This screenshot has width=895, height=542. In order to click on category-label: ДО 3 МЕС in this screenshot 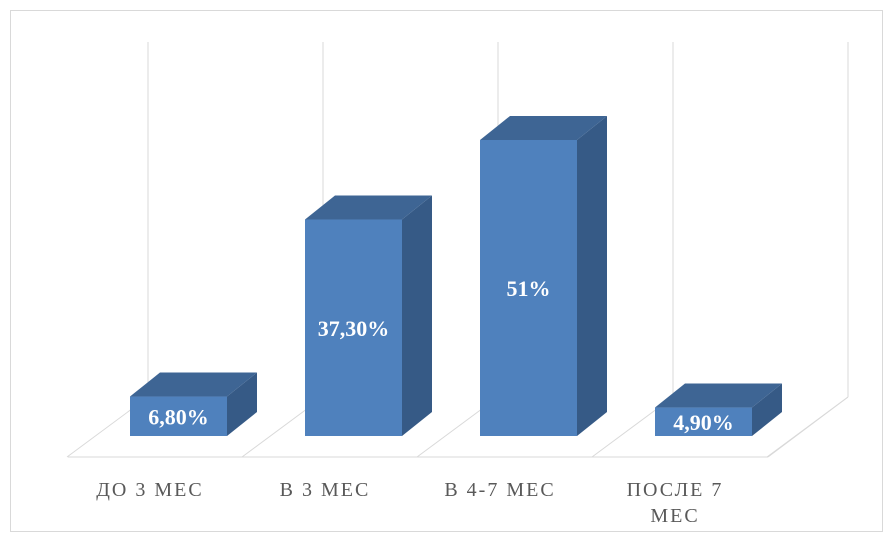, I will do `click(149, 490)`.